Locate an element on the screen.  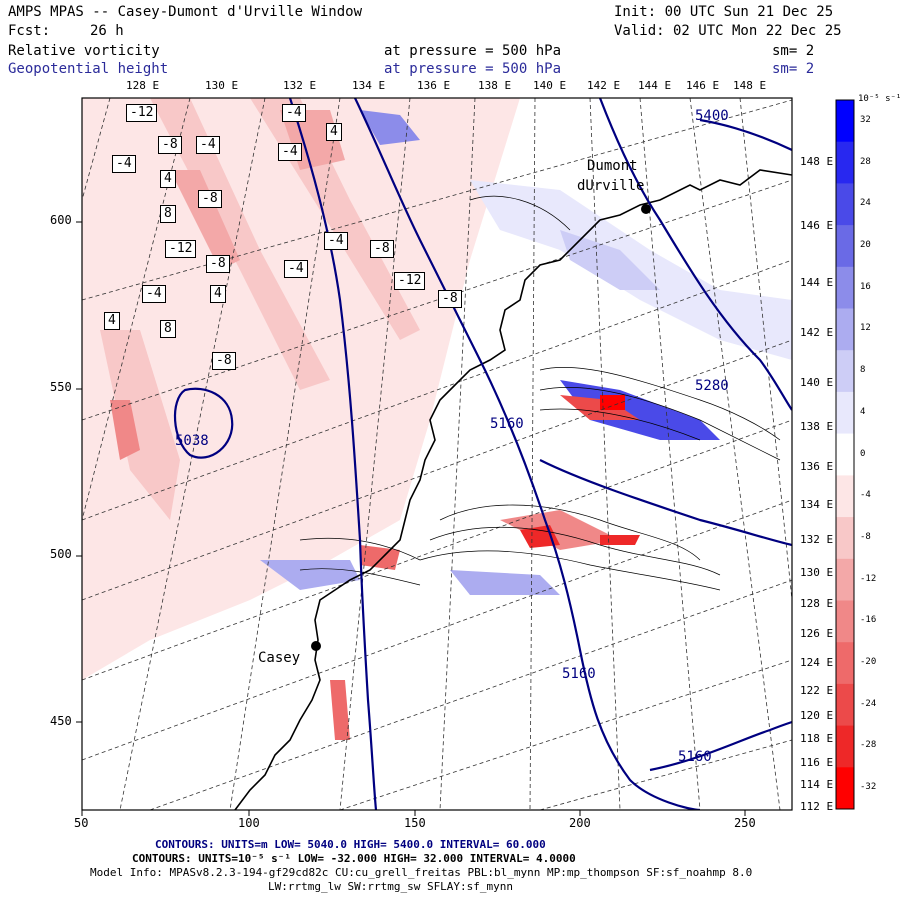
right-lat-label: 142 E is located at coordinates (817, 332).